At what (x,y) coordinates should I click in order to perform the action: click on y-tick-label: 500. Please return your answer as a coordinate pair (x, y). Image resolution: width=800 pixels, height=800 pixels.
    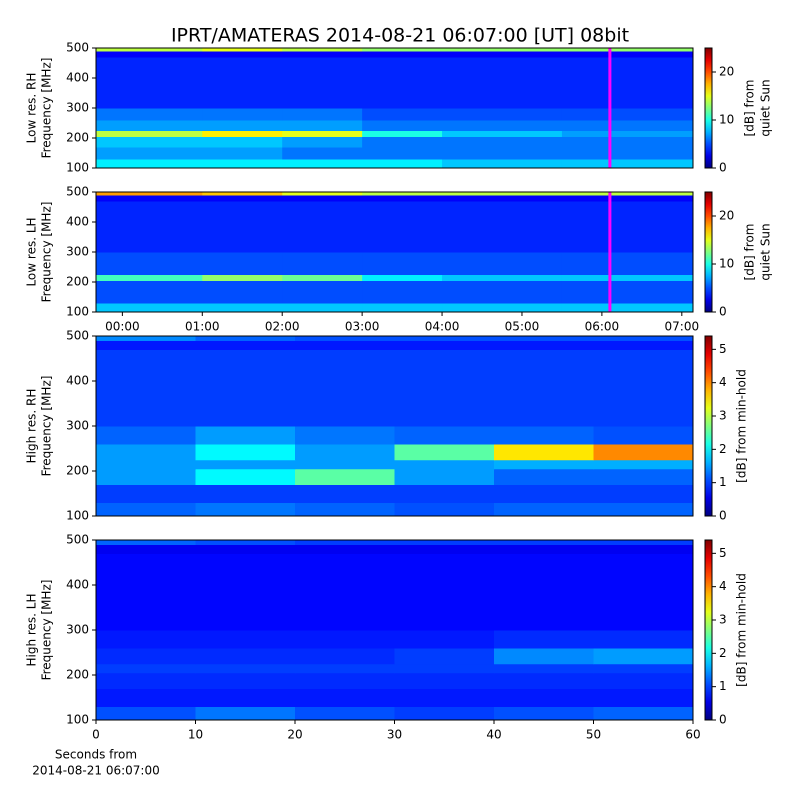
    Looking at the image, I should click on (77, 540).